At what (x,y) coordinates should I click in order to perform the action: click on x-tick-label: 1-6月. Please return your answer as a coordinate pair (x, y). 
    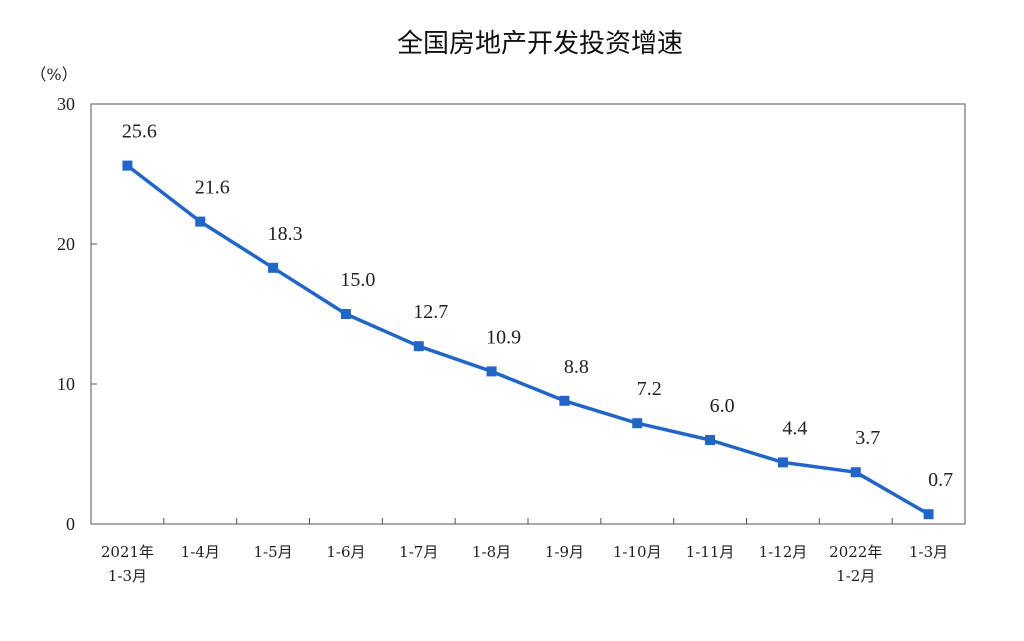
    Looking at the image, I should click on (345, 552).